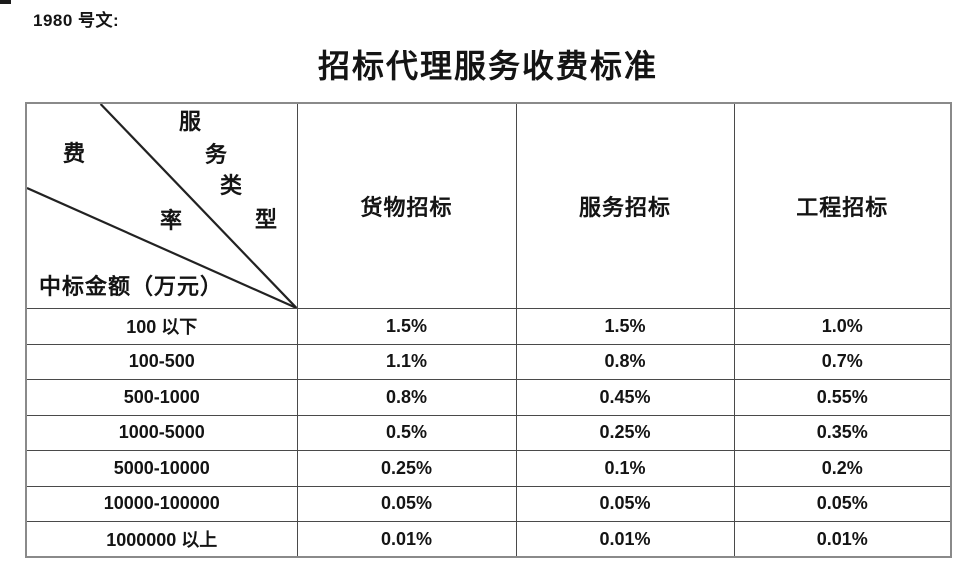 The width and height of the screenshot is (976, 581). I want to click on amount-range-cell: 1000000 以上, so click(161, 539).